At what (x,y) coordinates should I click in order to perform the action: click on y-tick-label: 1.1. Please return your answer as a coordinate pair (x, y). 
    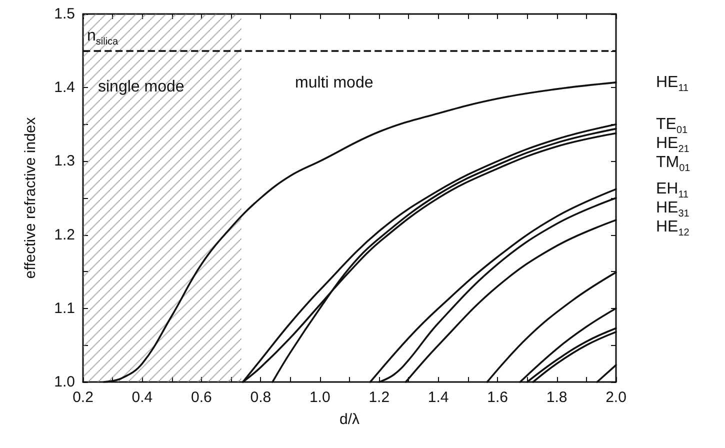
    Looking at the image, I should click on (64, 308).